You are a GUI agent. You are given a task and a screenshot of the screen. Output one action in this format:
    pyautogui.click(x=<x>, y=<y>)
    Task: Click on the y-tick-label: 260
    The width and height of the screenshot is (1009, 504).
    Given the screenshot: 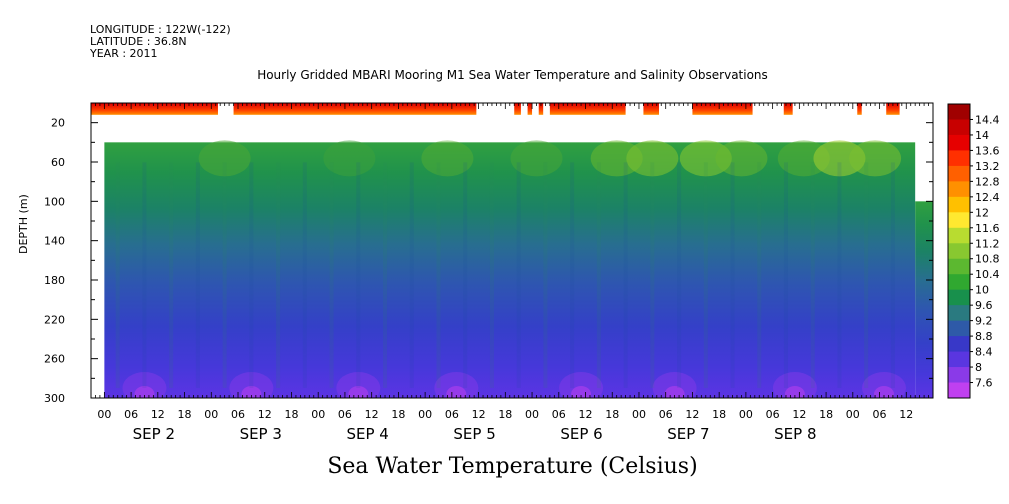 What is the action you would take?
    pyautogui.click(x=54, y=359)
    